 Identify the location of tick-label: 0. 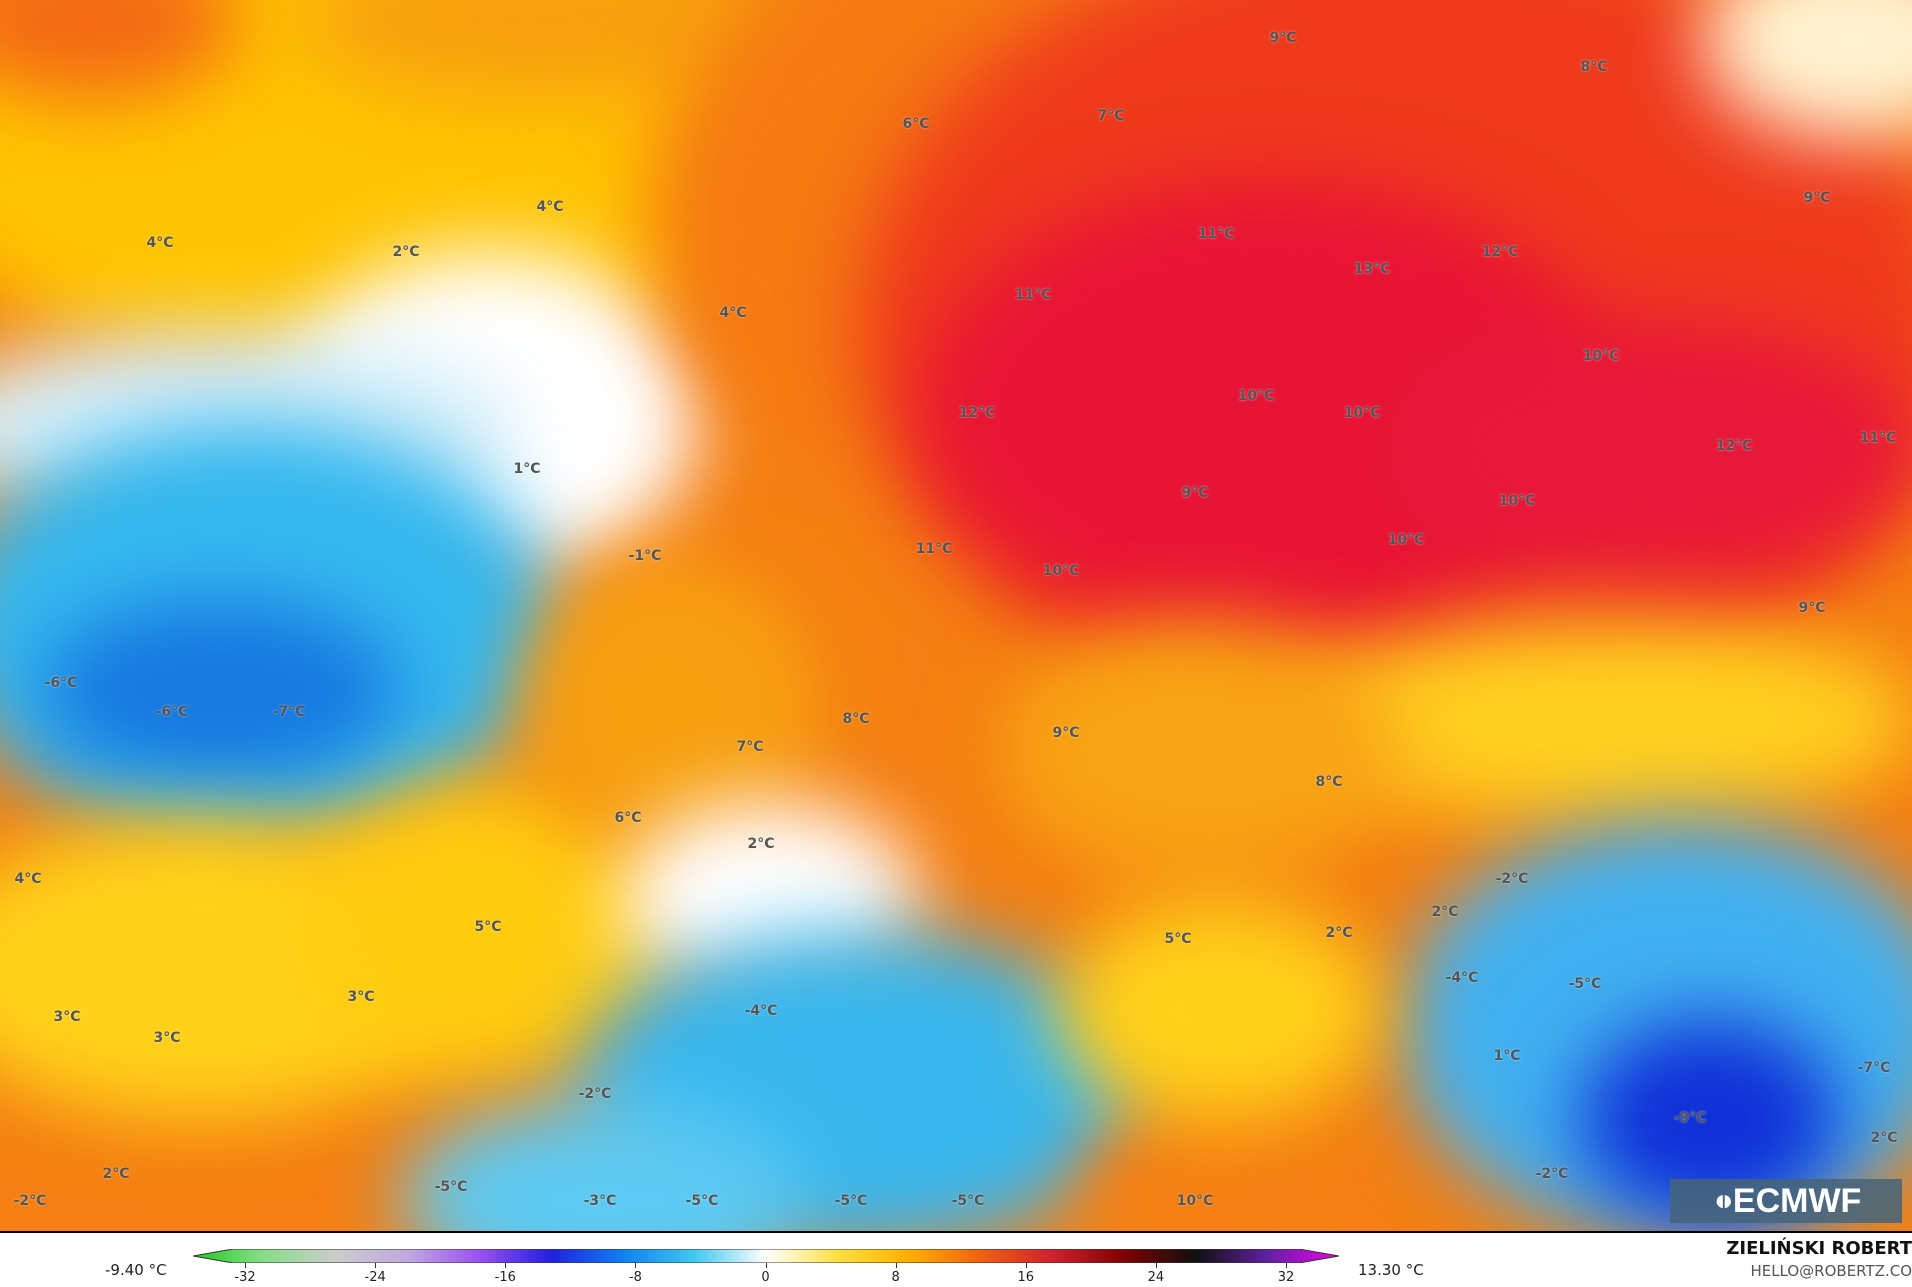
(765, 1277).